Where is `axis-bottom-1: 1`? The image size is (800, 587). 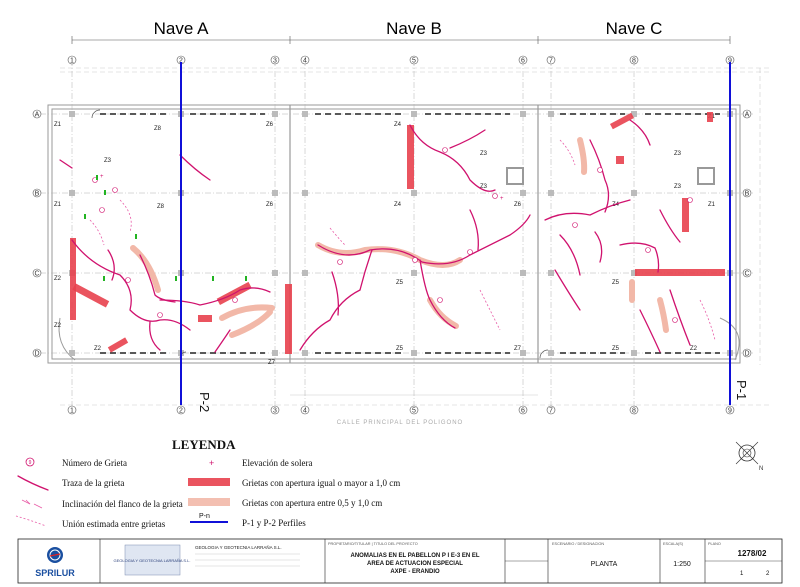 axis-bottom-1: 1 is located at coordinates (72, 411).